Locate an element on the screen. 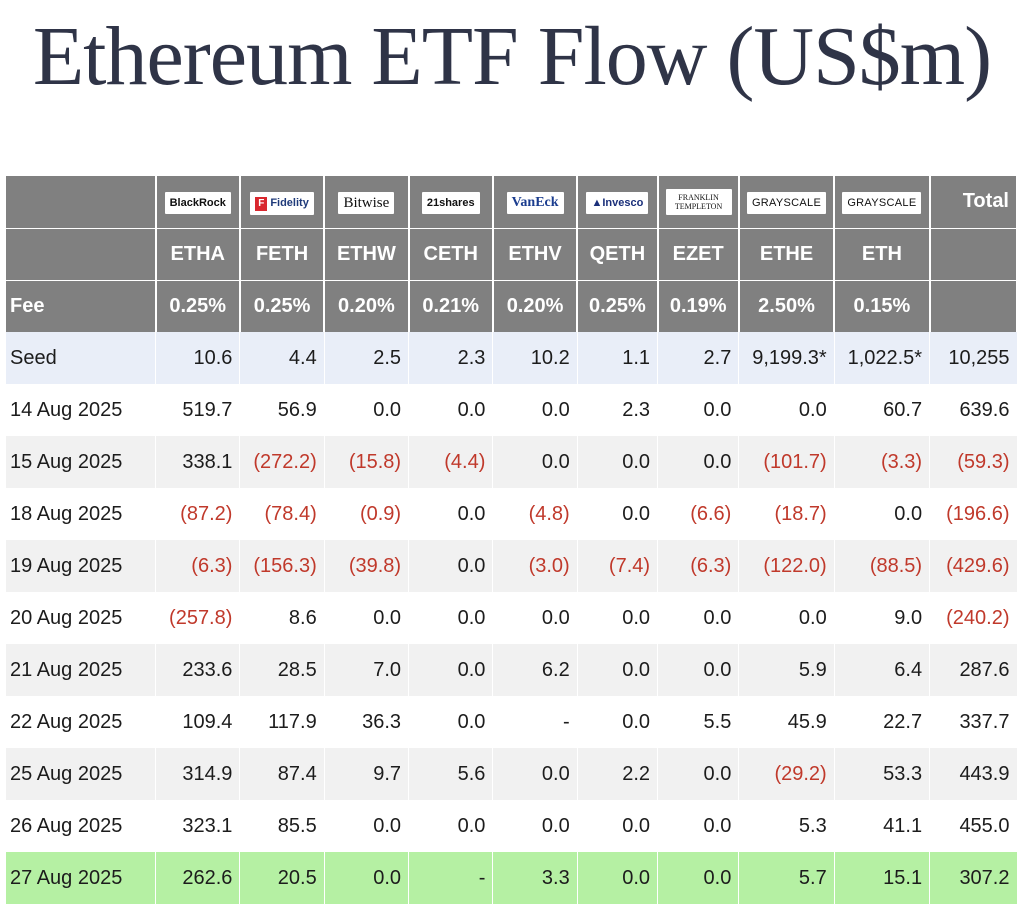  flow-cell: (101.7) is located at coordinates (786, 462).